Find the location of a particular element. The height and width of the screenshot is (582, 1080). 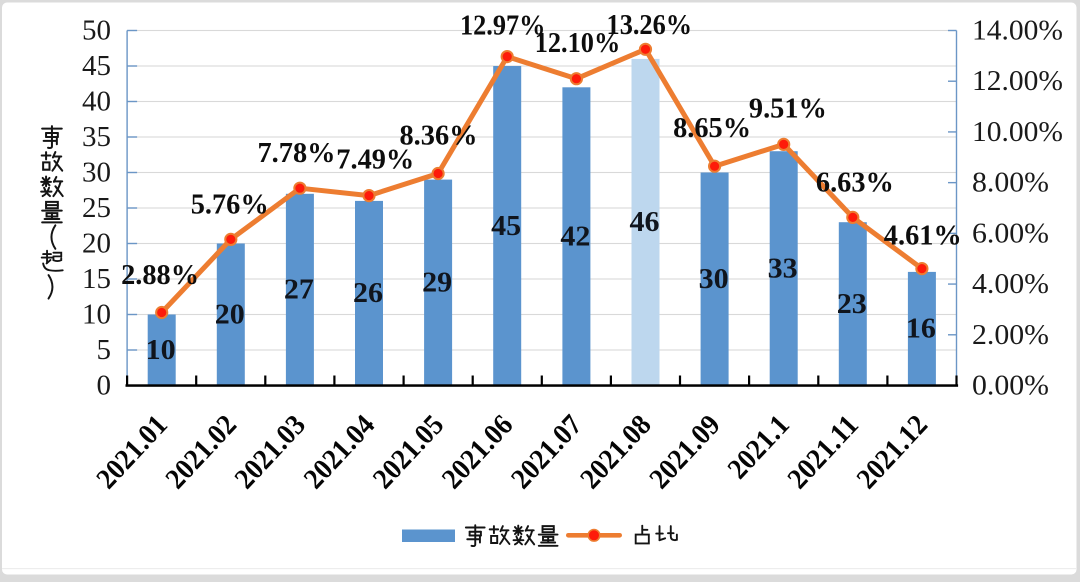

svg-text: 14.00% is located at coordinates (1017, 31).